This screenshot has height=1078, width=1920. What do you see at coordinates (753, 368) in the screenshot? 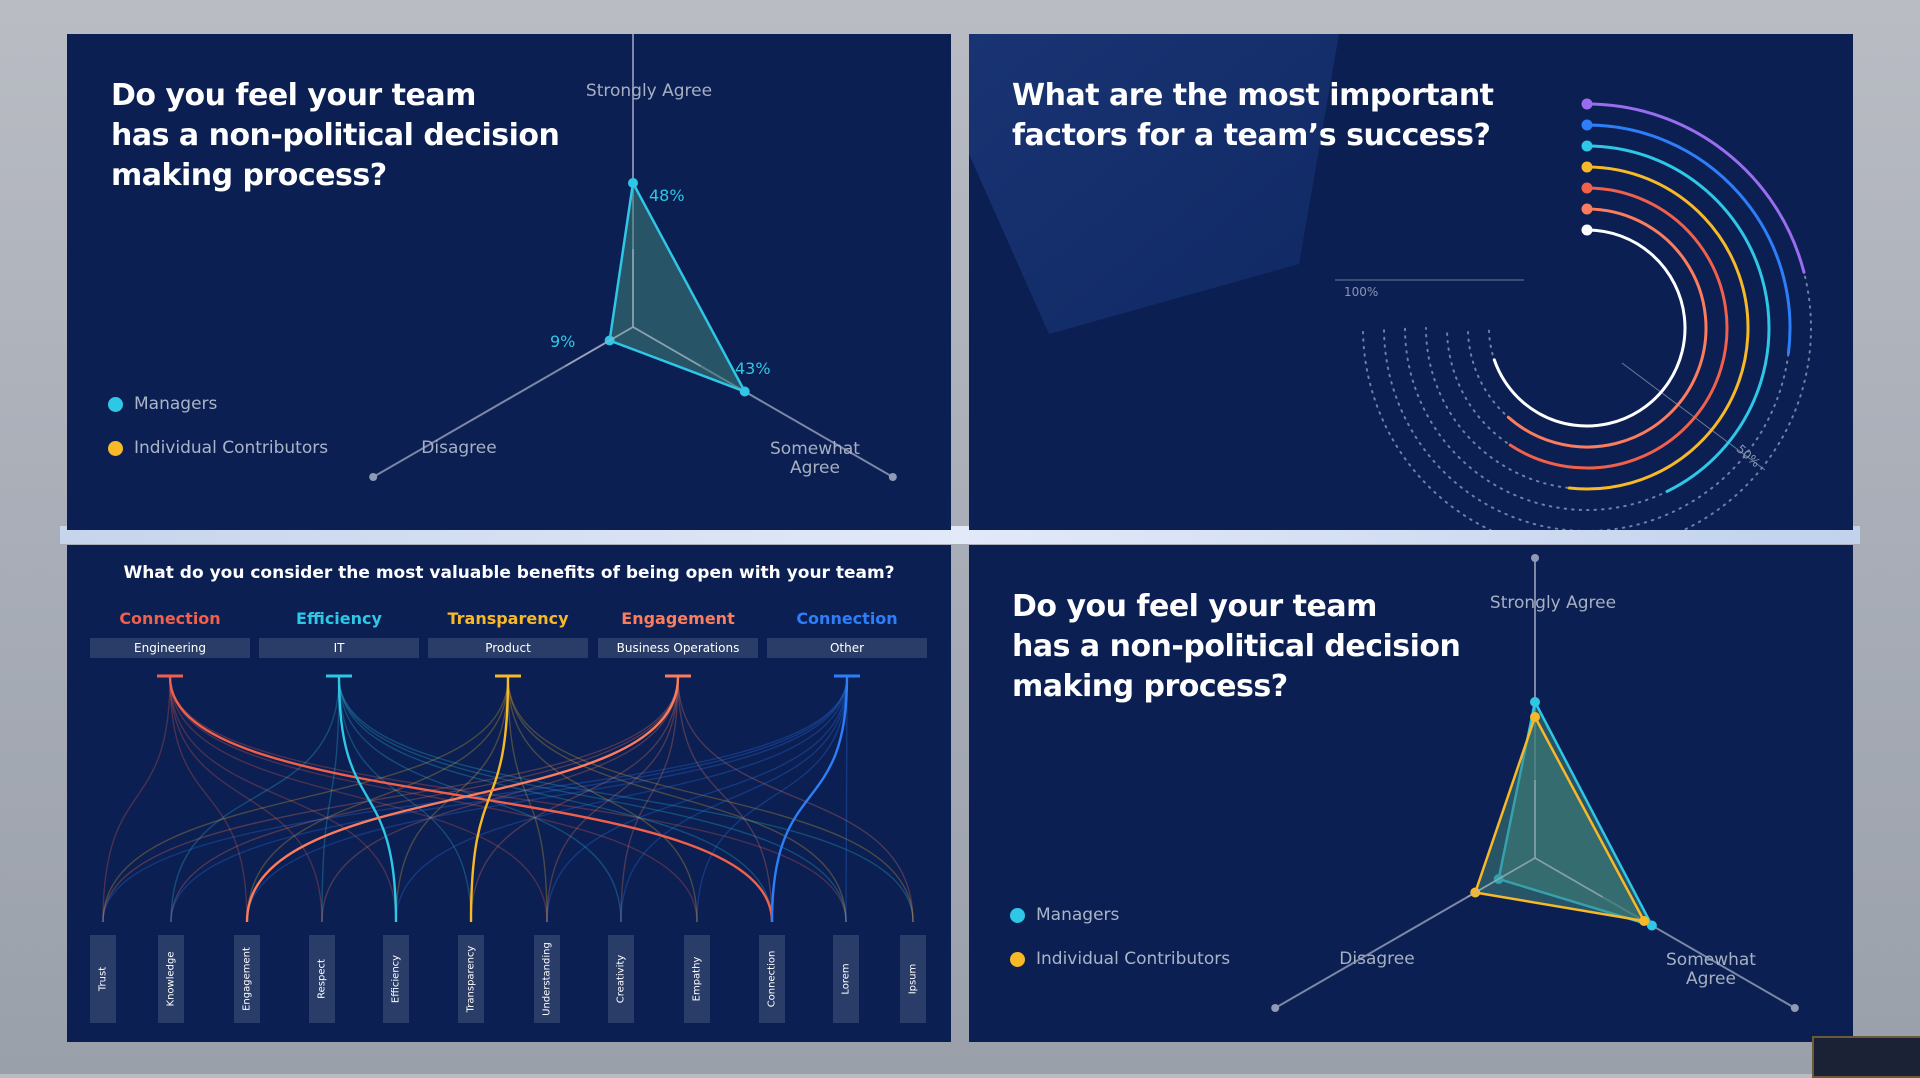
I see `value-label-43: 43%` at bounding box center [753, 368].